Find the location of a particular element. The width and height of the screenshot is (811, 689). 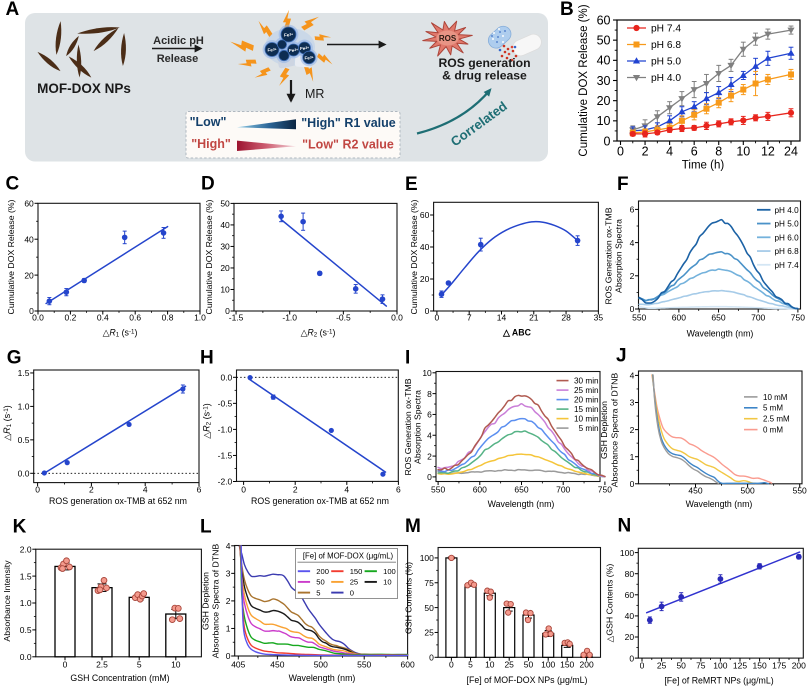

svg-text: 5 mM is located at coordinates (773, 408).